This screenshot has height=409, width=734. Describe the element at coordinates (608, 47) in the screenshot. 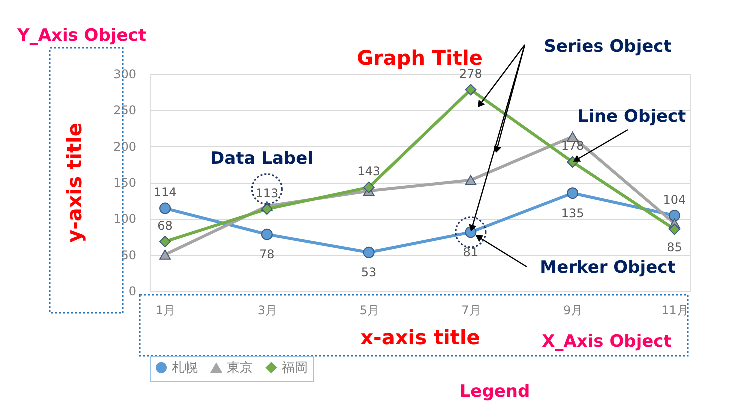

I see `annotation: Series Object` at that location.